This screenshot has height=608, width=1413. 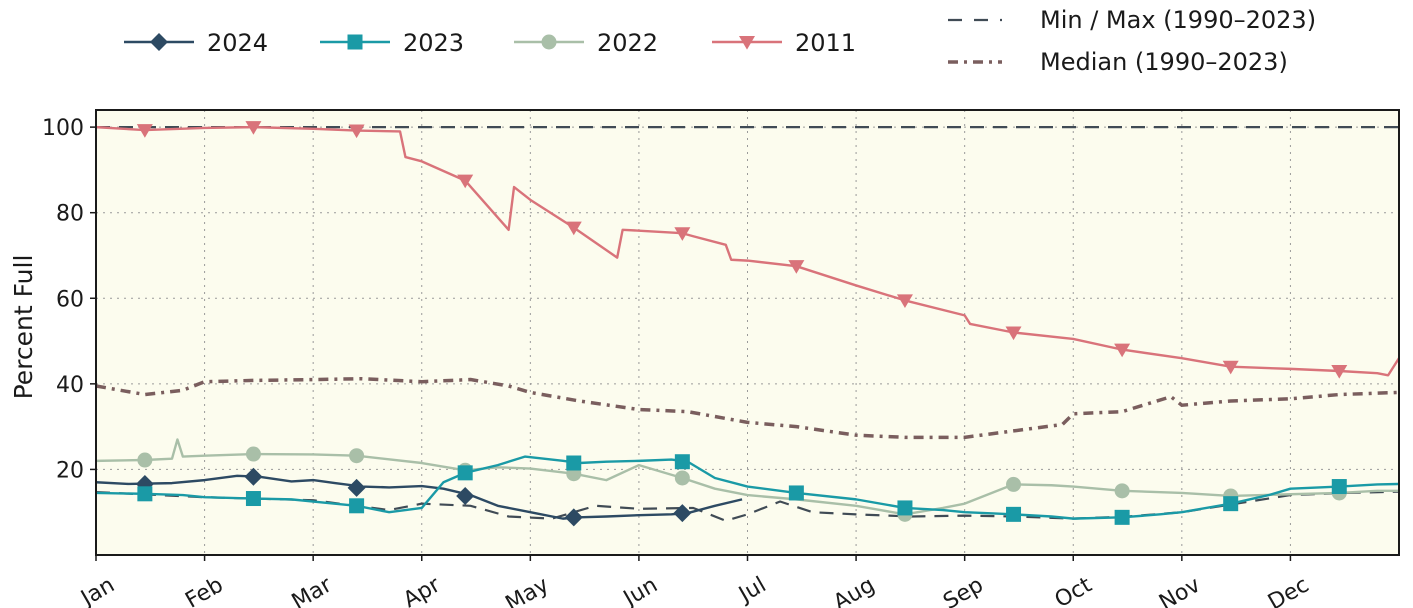 I want to click on series-line-2024, so click(x=419, y=497).